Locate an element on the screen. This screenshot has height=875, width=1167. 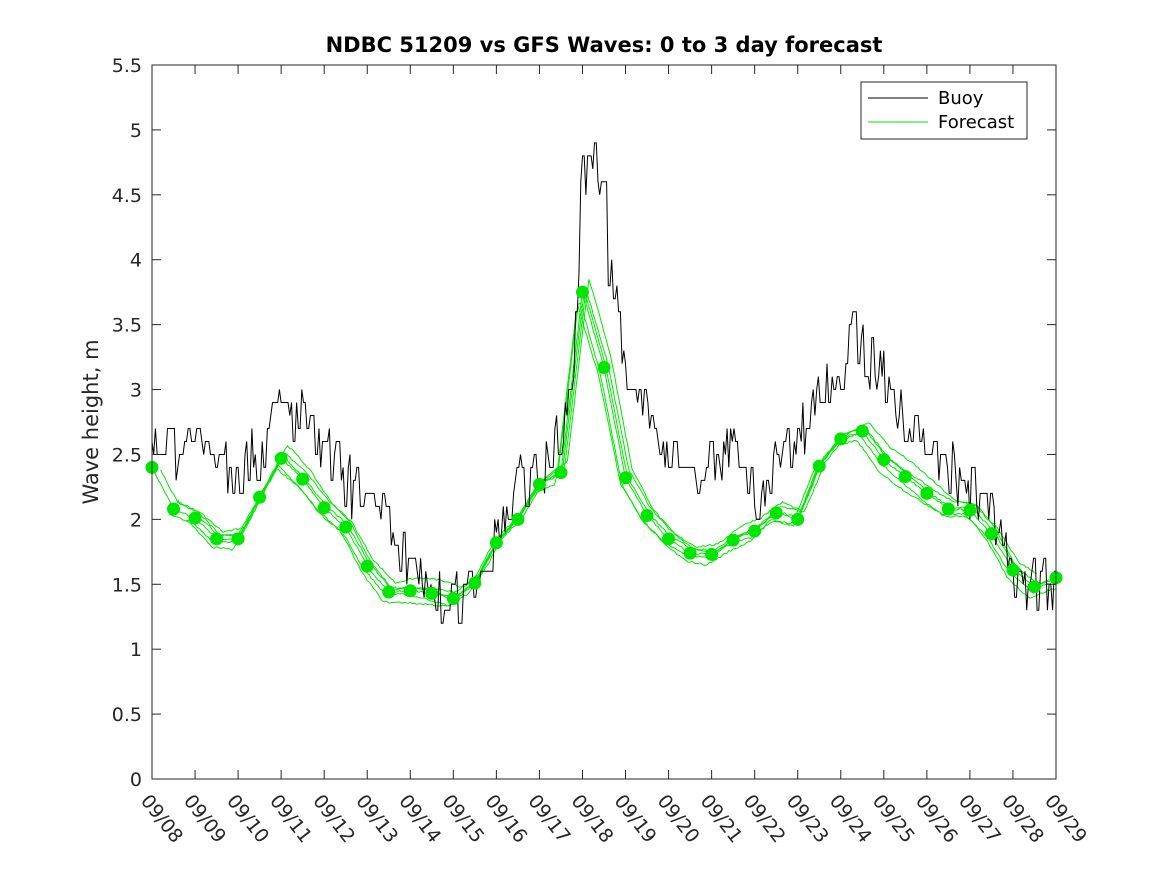
y-axis-label: Wave height, m is located at coordinates (91, 421).